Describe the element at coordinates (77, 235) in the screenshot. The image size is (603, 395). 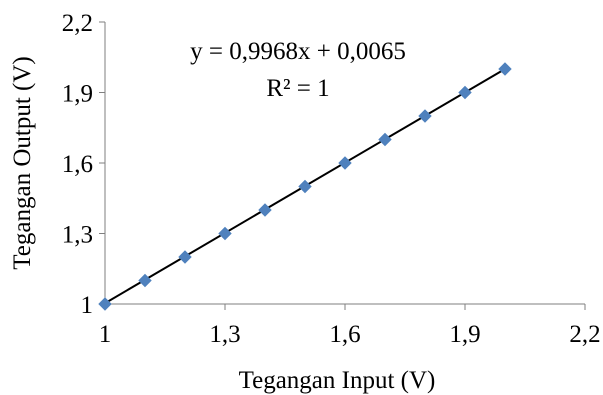
I see `y-tick-label: 1,3` at that location.